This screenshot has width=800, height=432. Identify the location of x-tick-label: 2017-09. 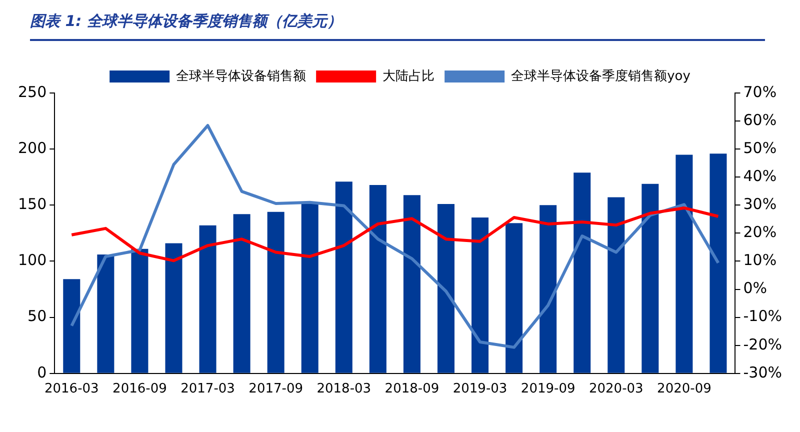
(275, 389).